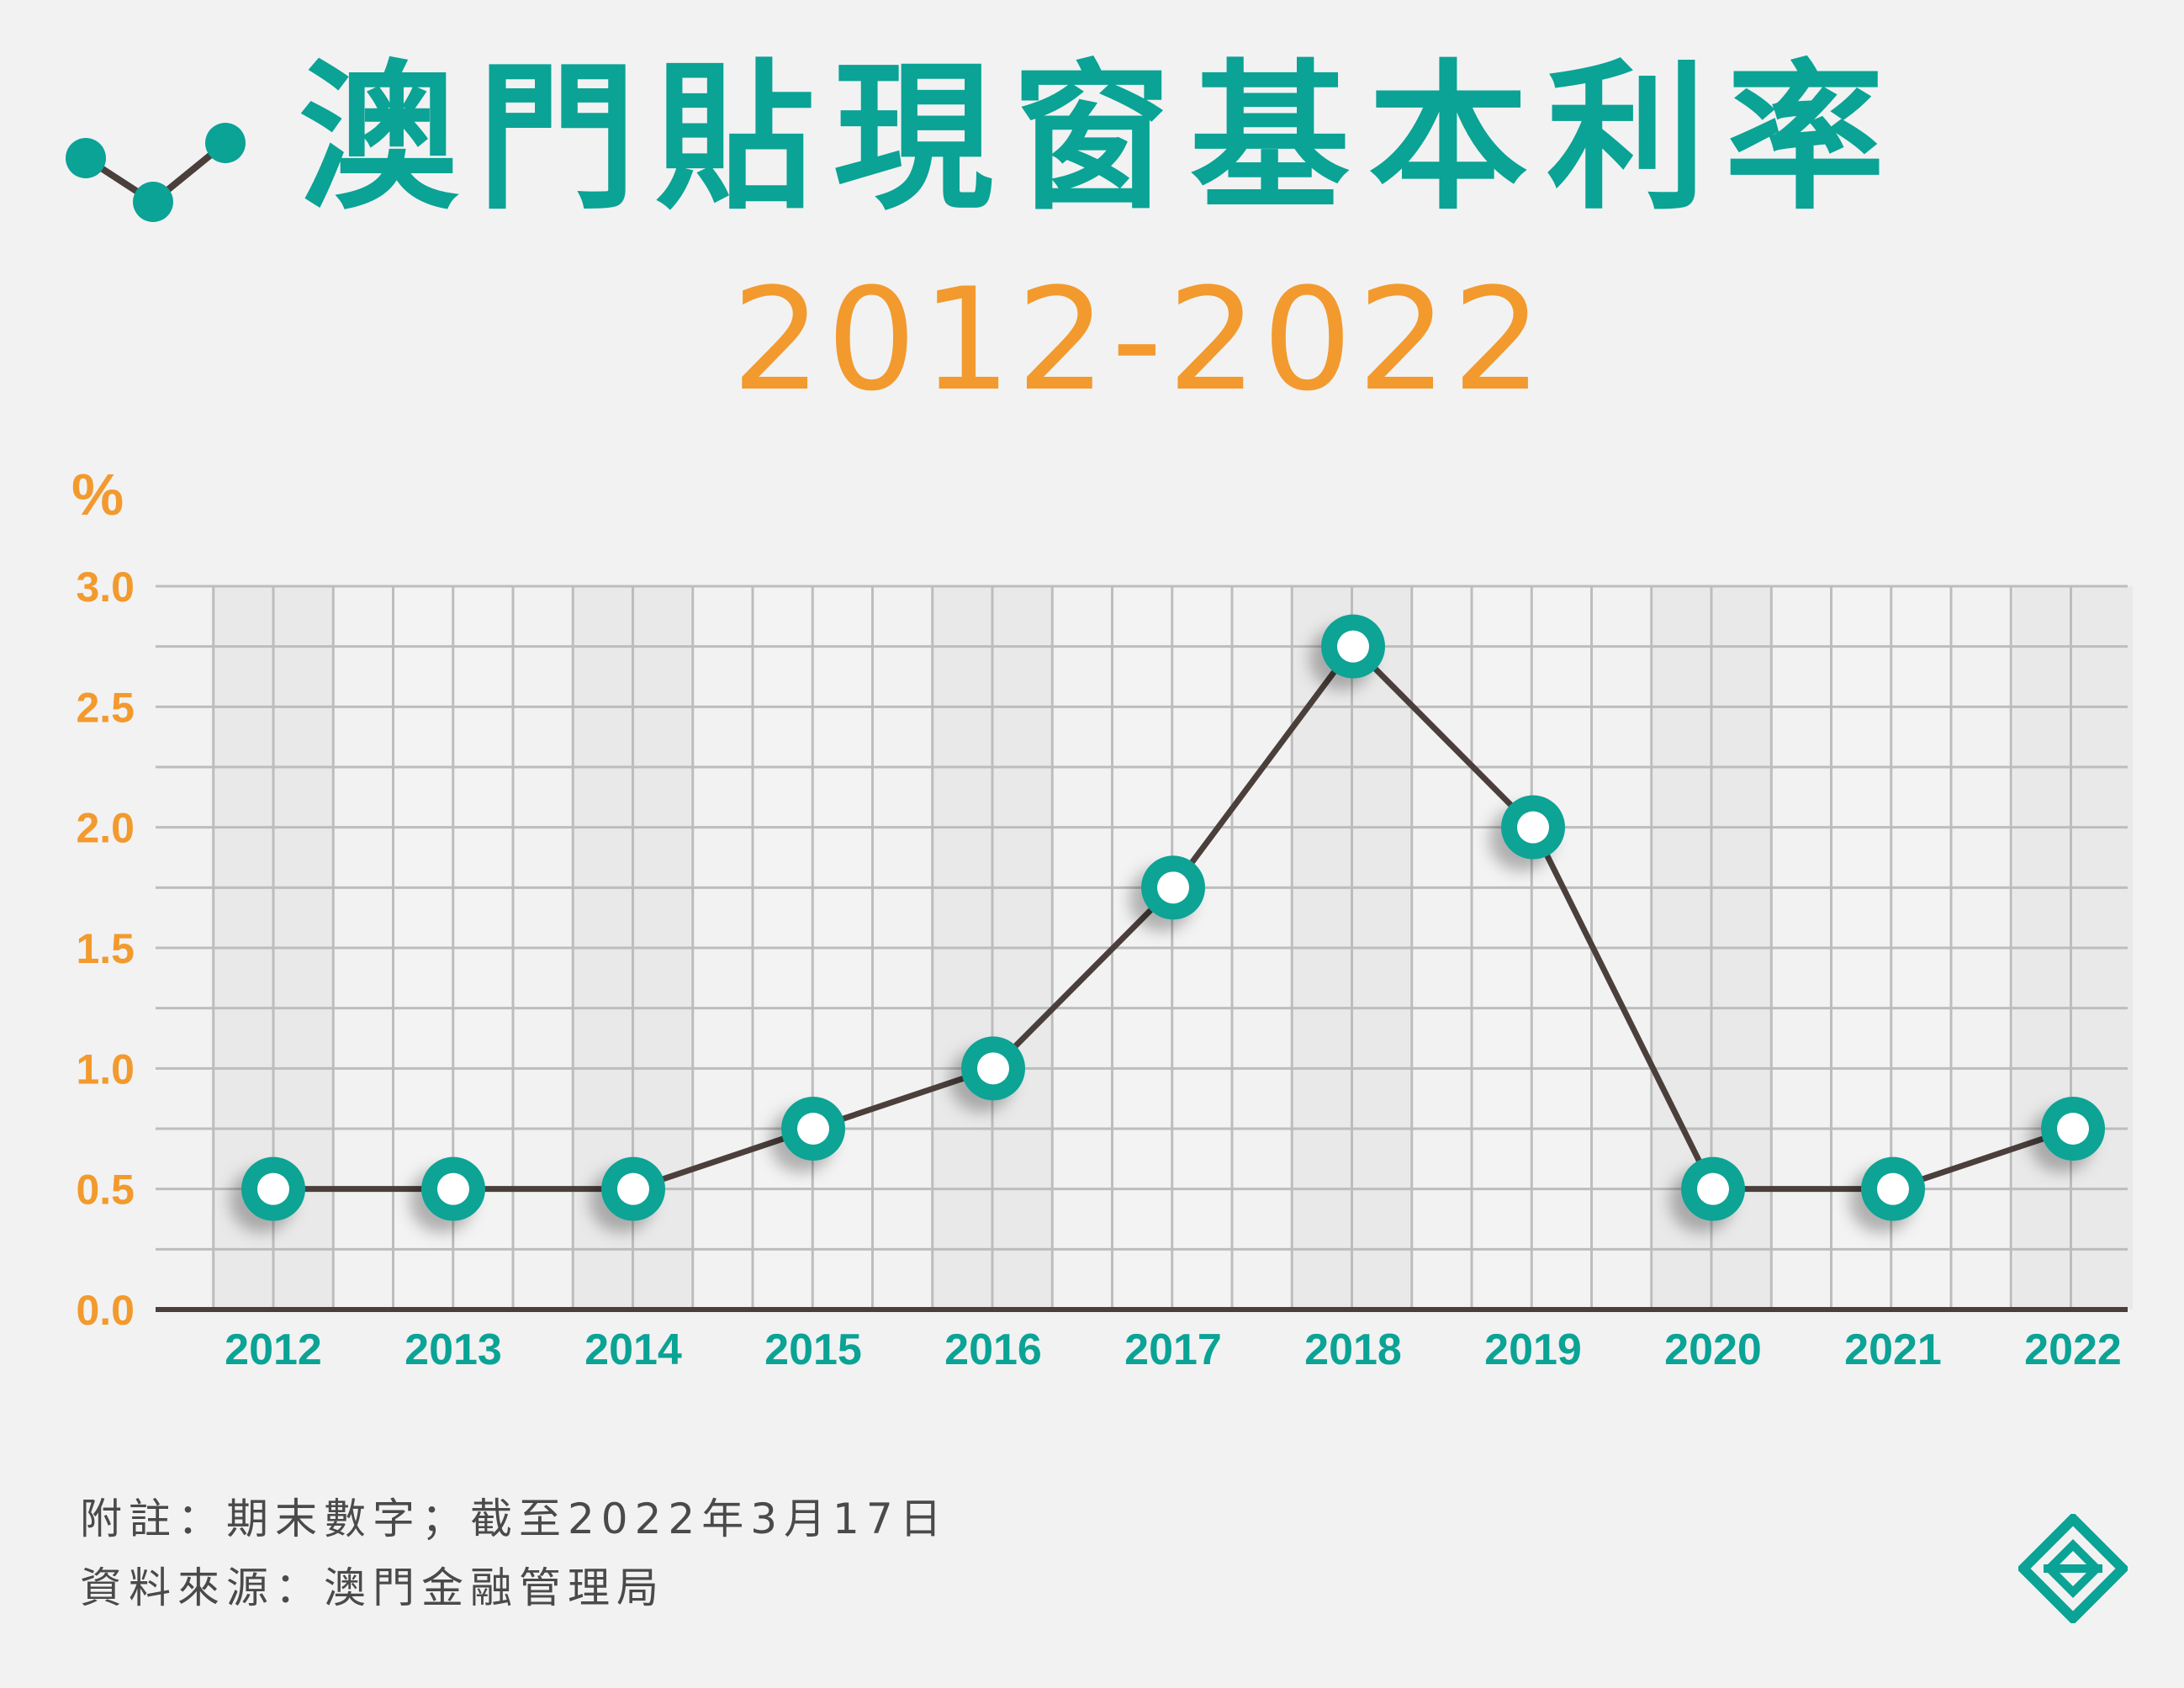 The image size is (2184, 1688). Describe the element at coordinates (1101, 138) in the screenshot. I see `page-title: 澳門貼現窗基本利率` at that location.